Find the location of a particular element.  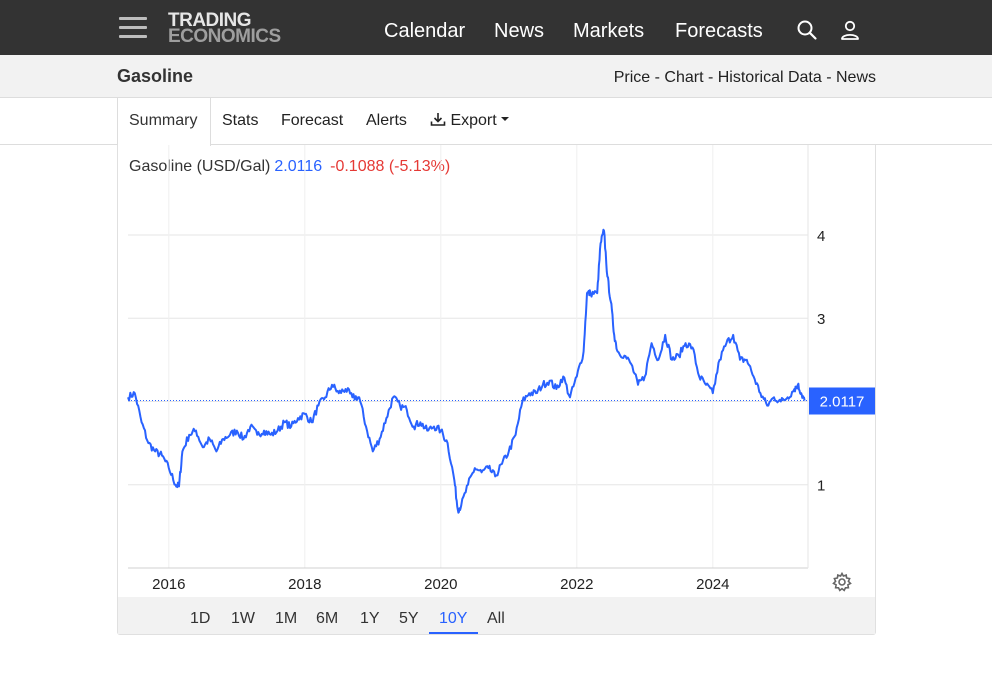

range-6m: 6M is located at coordinates (327, 618).